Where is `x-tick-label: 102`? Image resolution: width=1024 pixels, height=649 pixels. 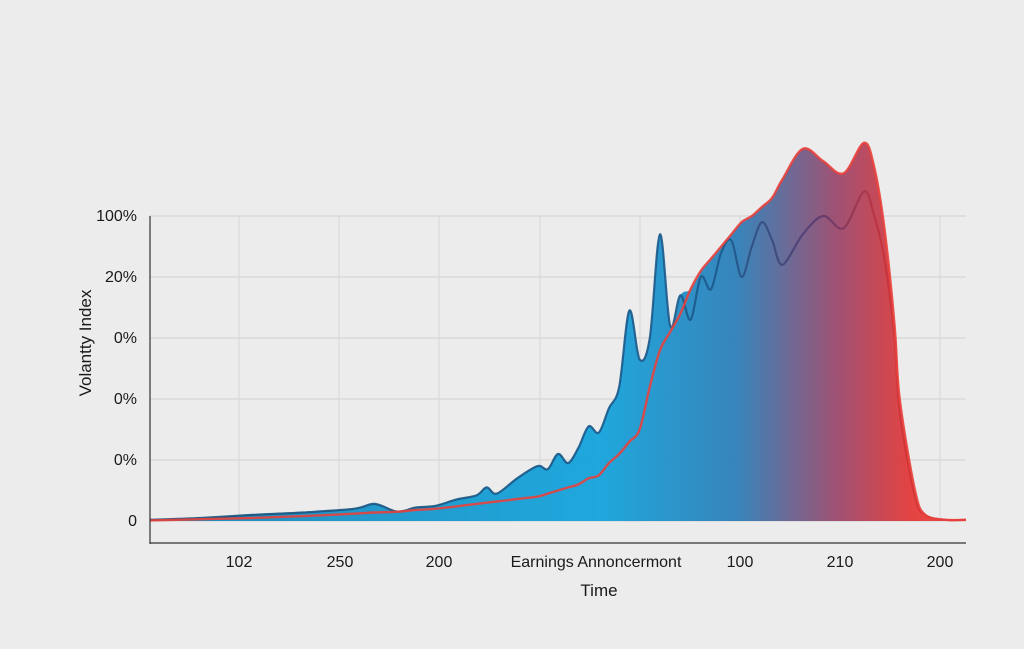 x-tick-label: 102 is located at coordinates (239, 562).